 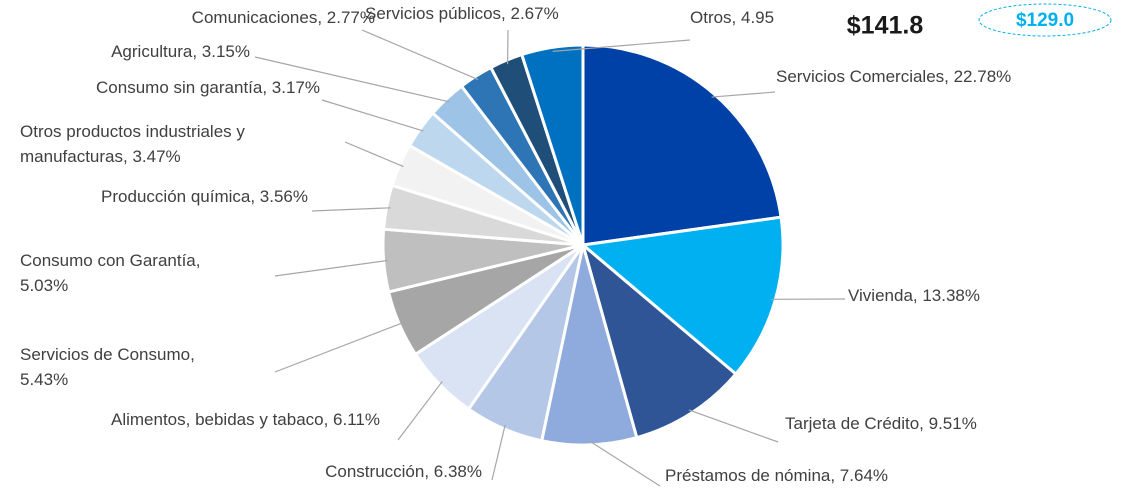 I want to click on slice-label: Préstamos de nómina, 7.64%, so click(x=776, y=475).